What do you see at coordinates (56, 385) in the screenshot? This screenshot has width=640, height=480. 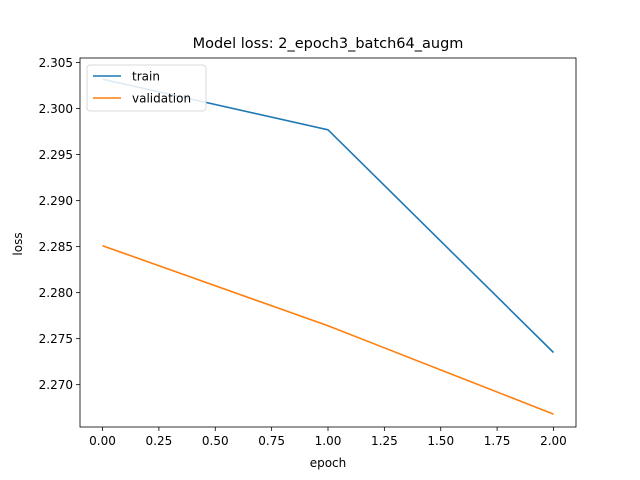 I see `y-tick-label: 2.270` at bounding box center [56, 385].